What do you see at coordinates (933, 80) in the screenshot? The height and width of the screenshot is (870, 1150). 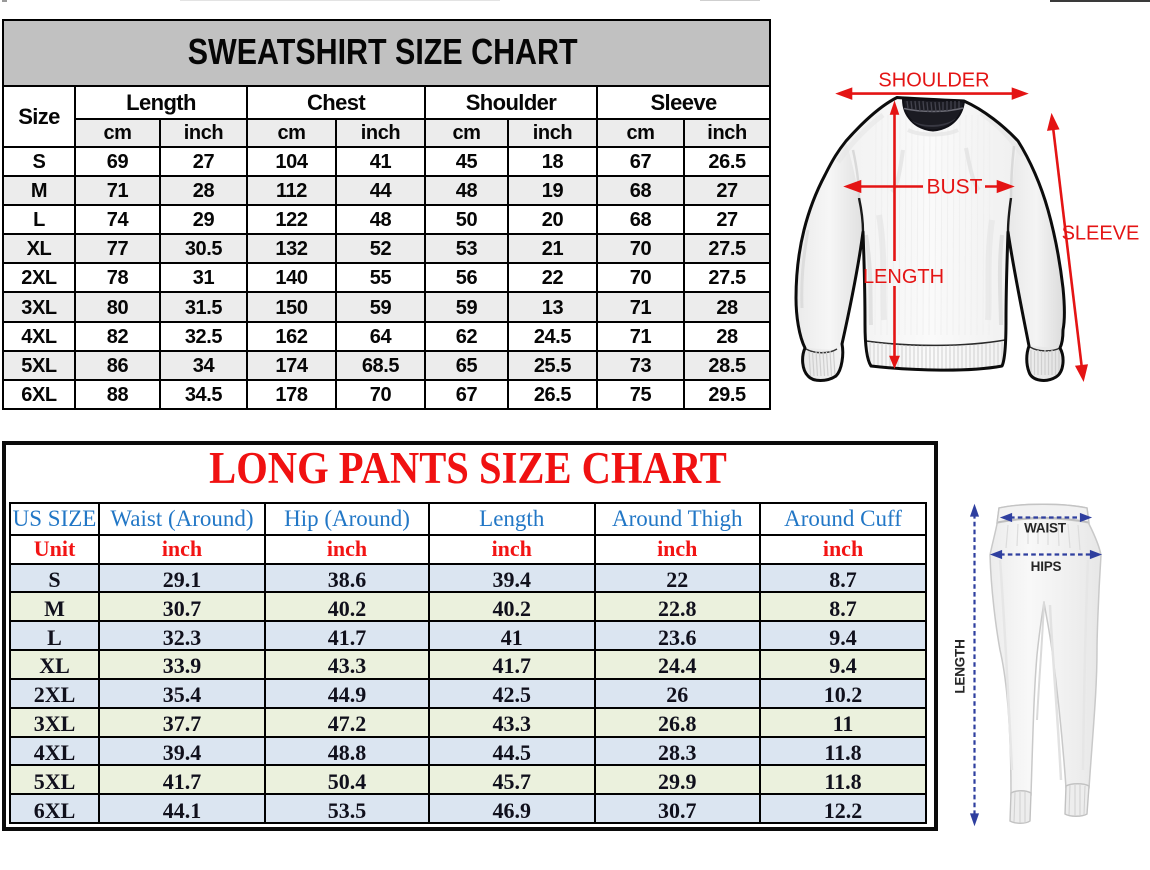 I see `svg-text: SHOULDER` at bounding box center [933, 80].